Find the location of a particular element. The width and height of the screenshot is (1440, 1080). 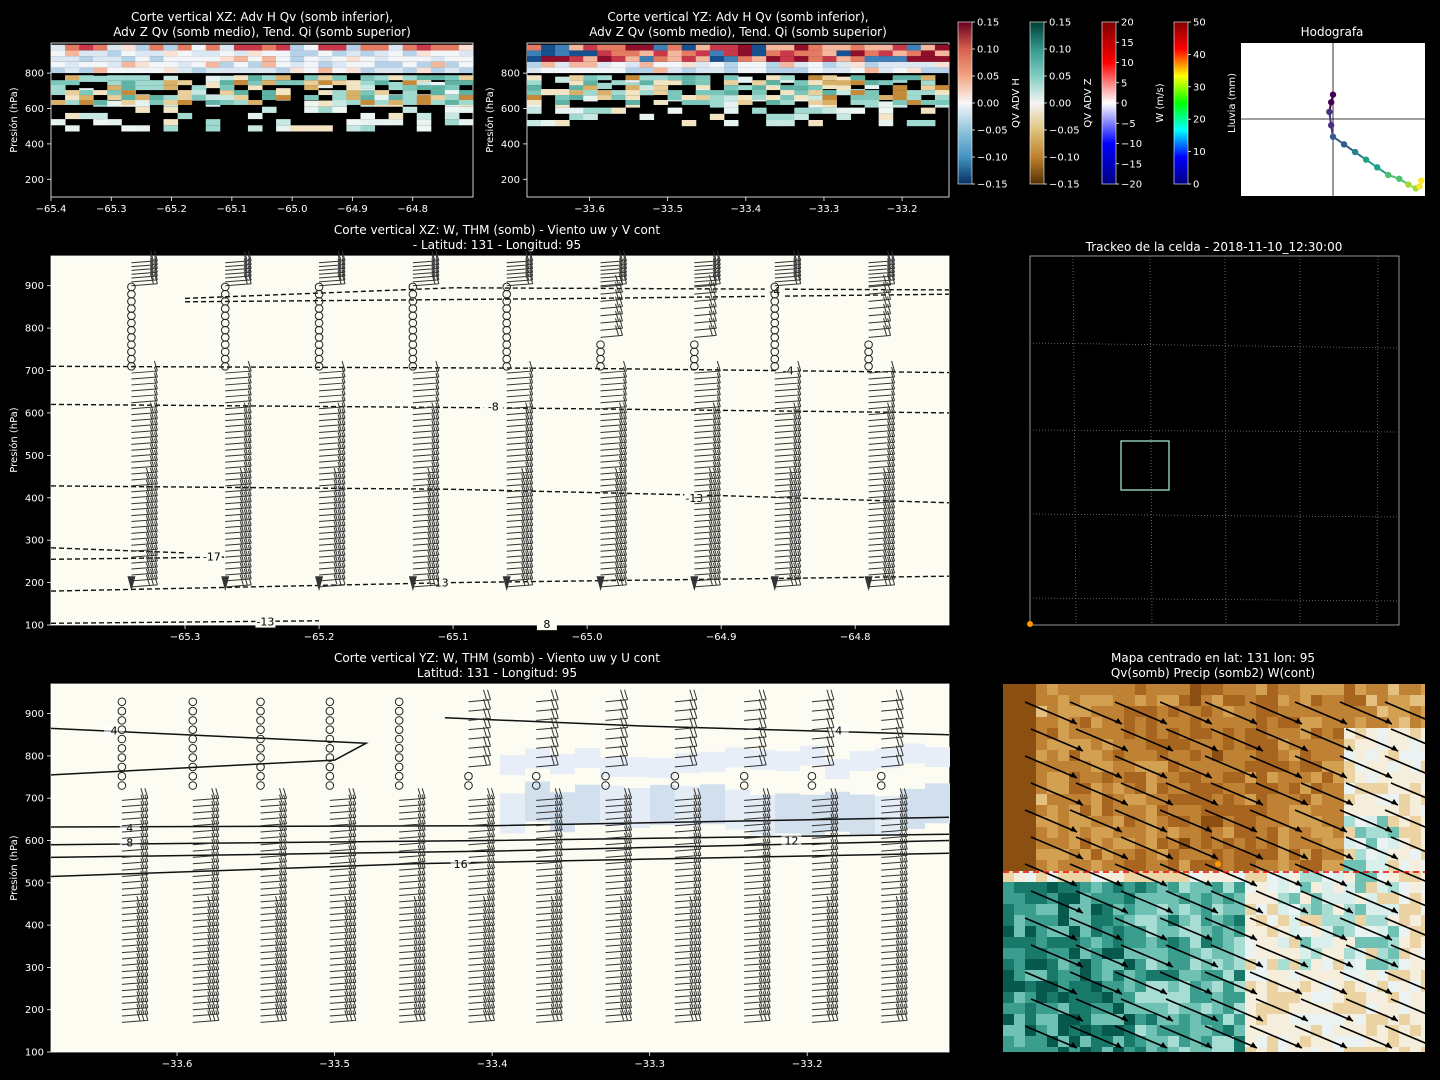

y-tick-label: 200 is located at coordinates (510, 180).